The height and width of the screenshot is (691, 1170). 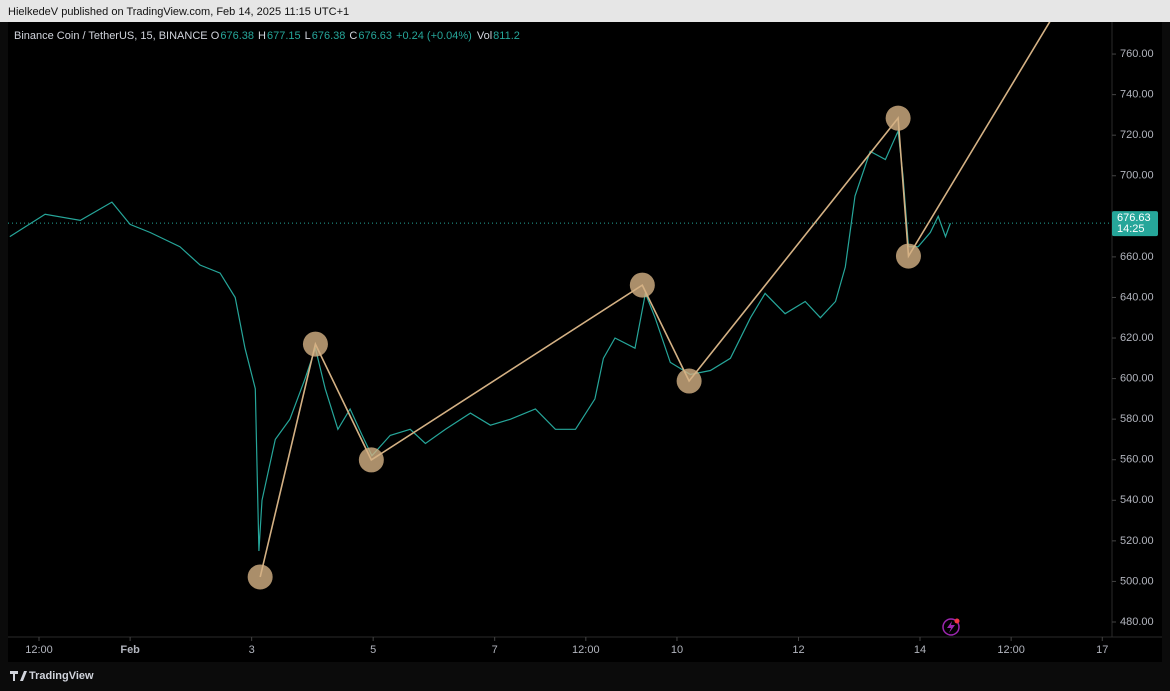 I want to click on symbol-title: Binance Coin / TetherUS, 15, BINANCE, so click(x=111, y=36).